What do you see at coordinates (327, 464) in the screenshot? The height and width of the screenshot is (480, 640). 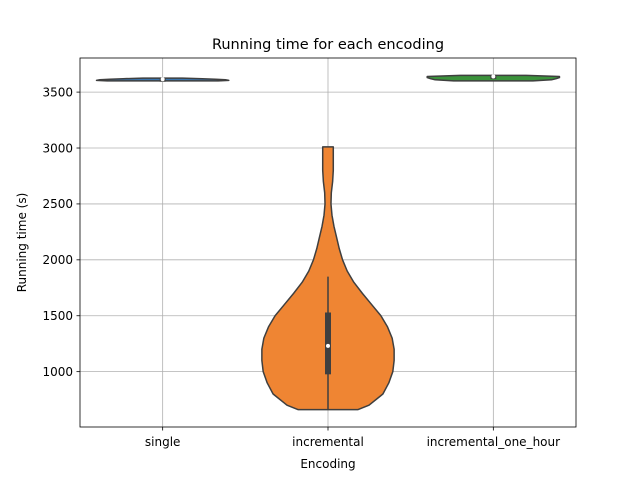 I see `x-axis-label: Encoding` at bounding box center [327, 464].